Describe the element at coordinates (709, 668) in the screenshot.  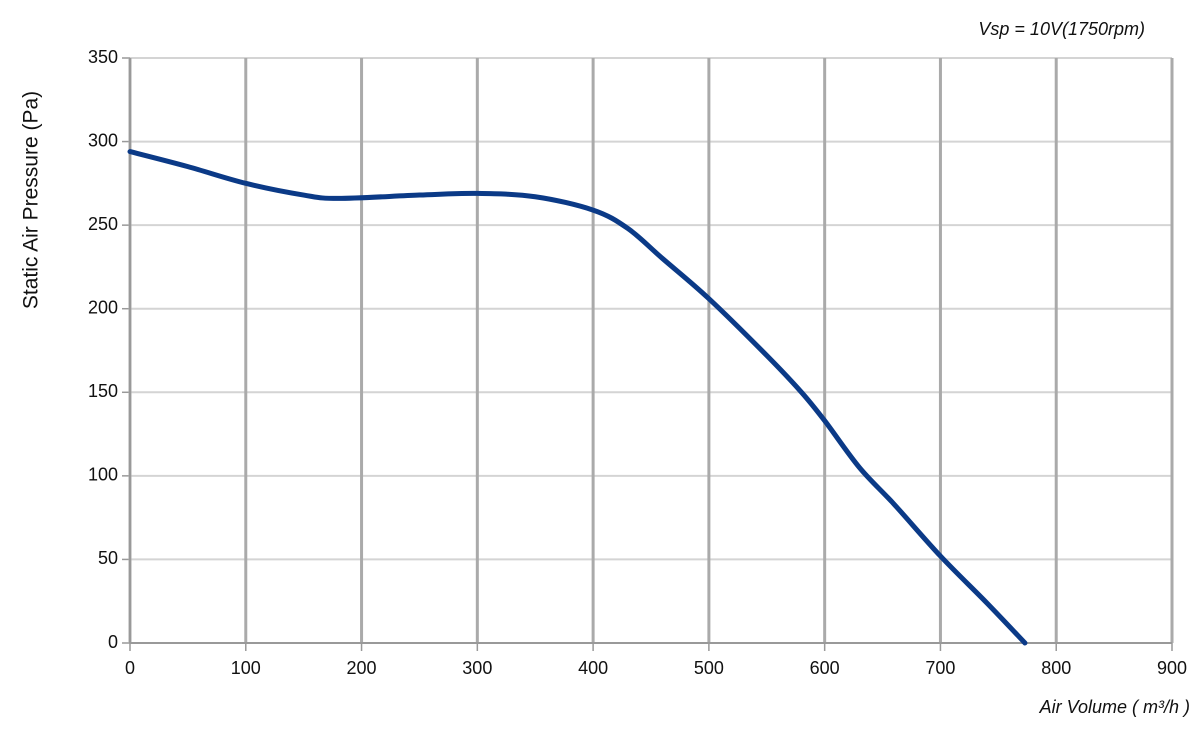
I see `x-tick-label: 500` at that location.